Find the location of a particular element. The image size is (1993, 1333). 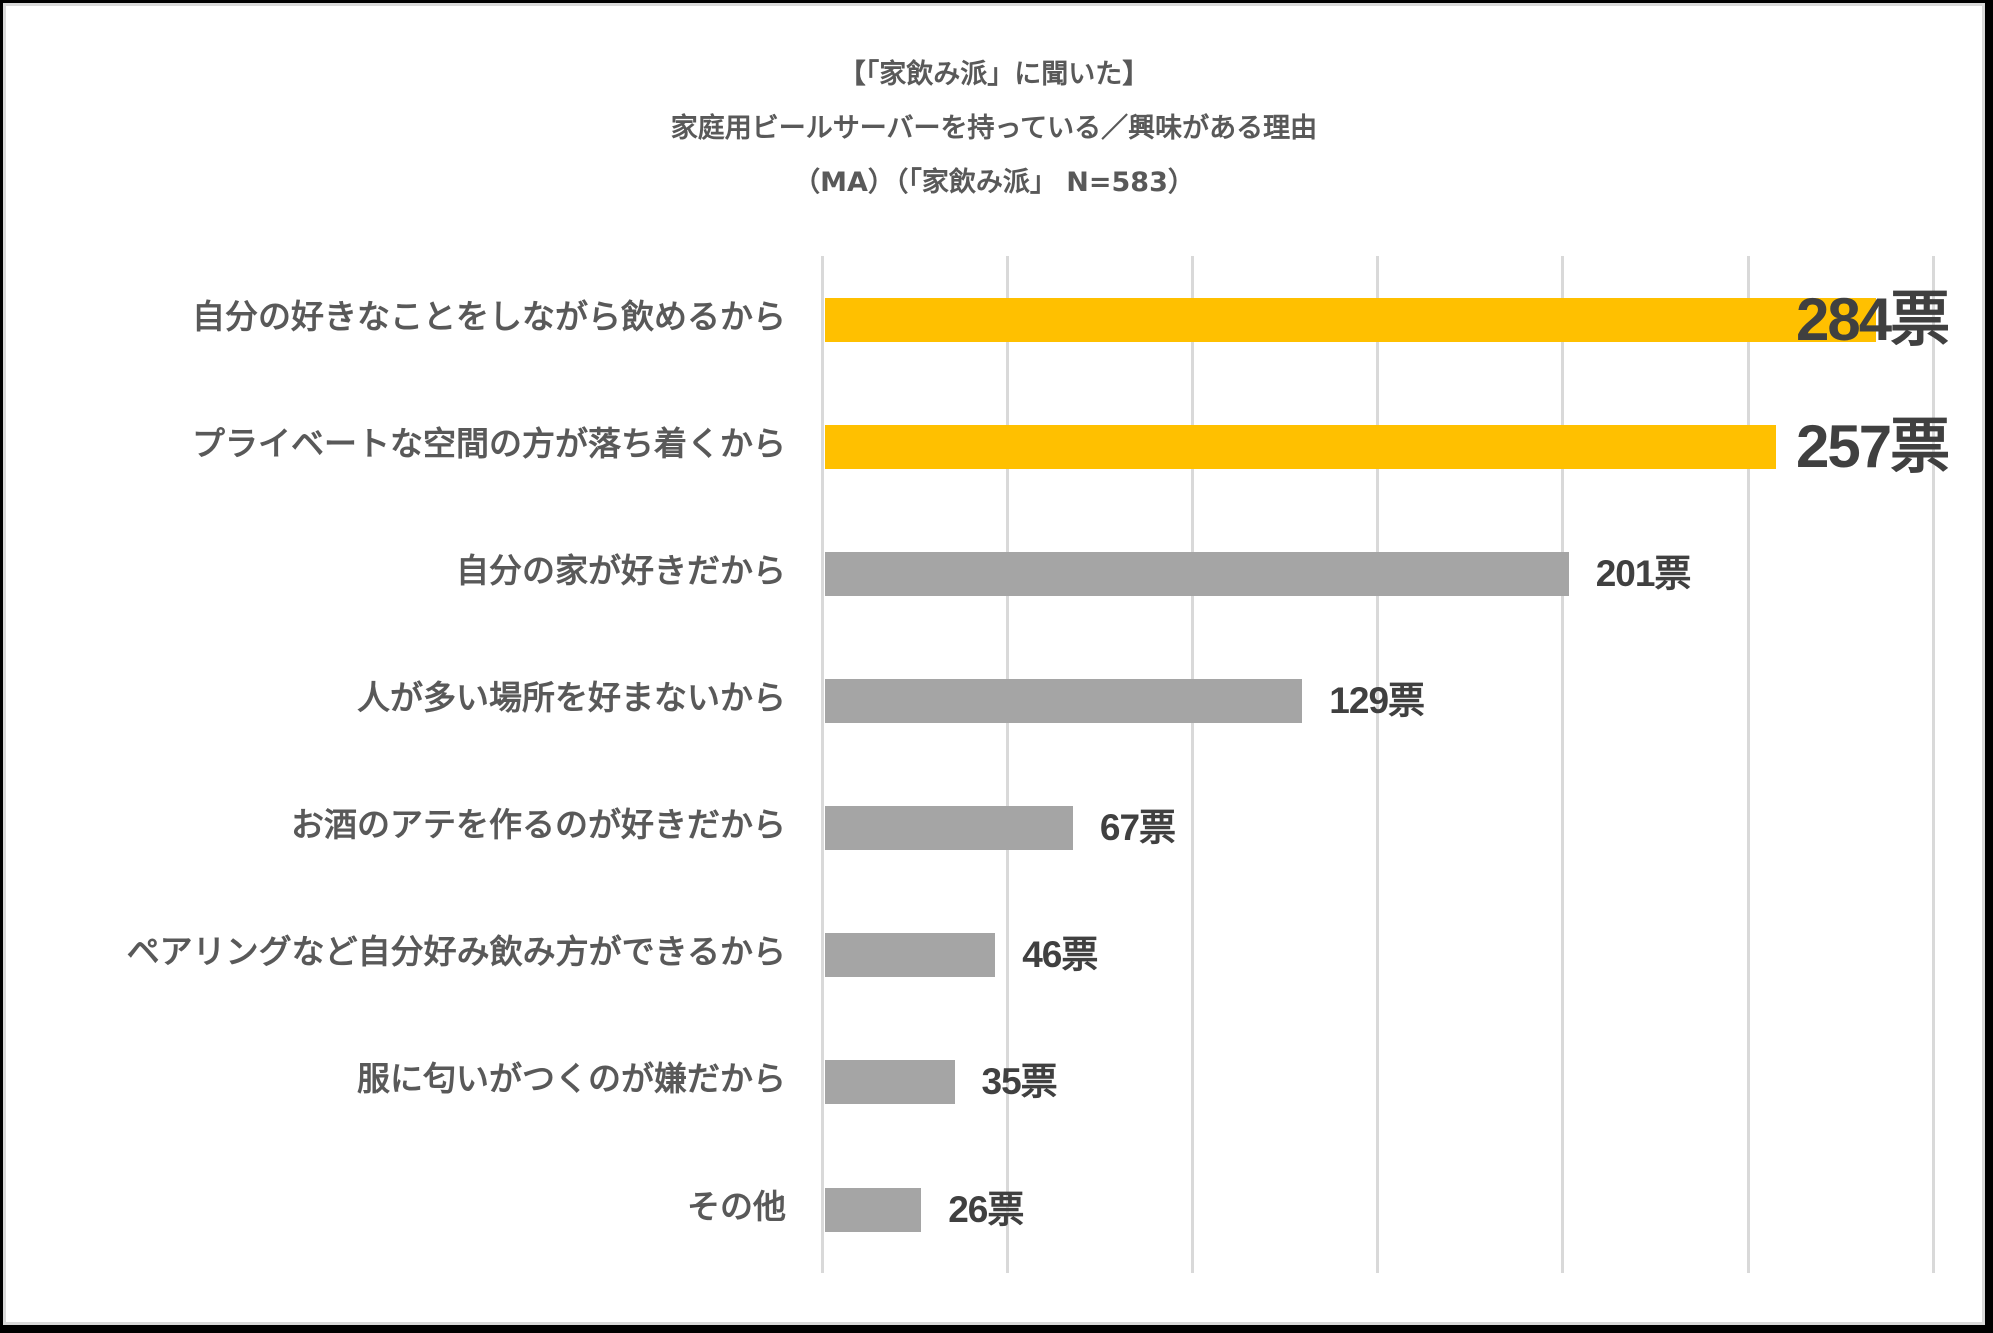

bar-row: 自分の好きなことをしながら飲めるから 284票 is located at coordinates (994, 319).